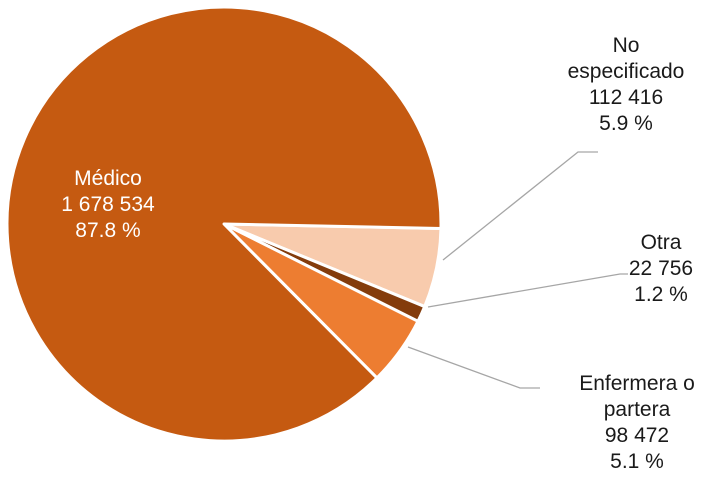 The image size is (716, 480). I want to click on slice-label-no-especificado-name-2: especificado, so click(626, 71).